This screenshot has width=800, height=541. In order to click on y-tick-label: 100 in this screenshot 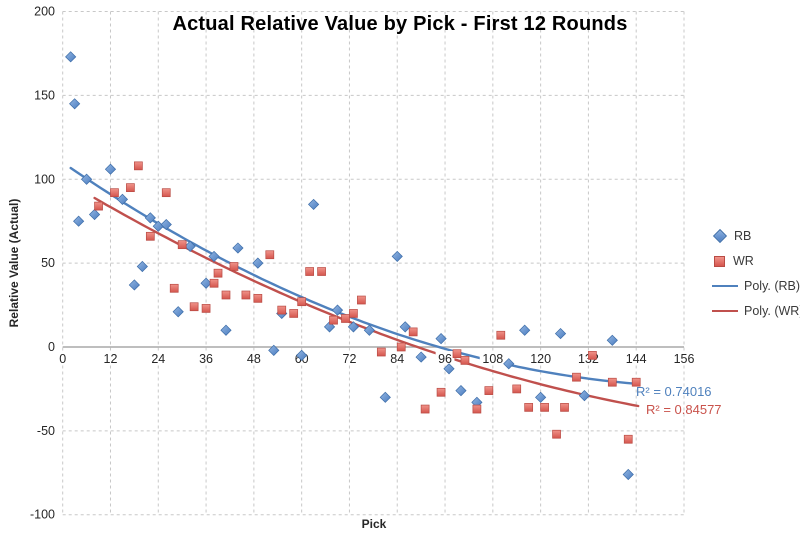, I will do `click(44, 179)`.